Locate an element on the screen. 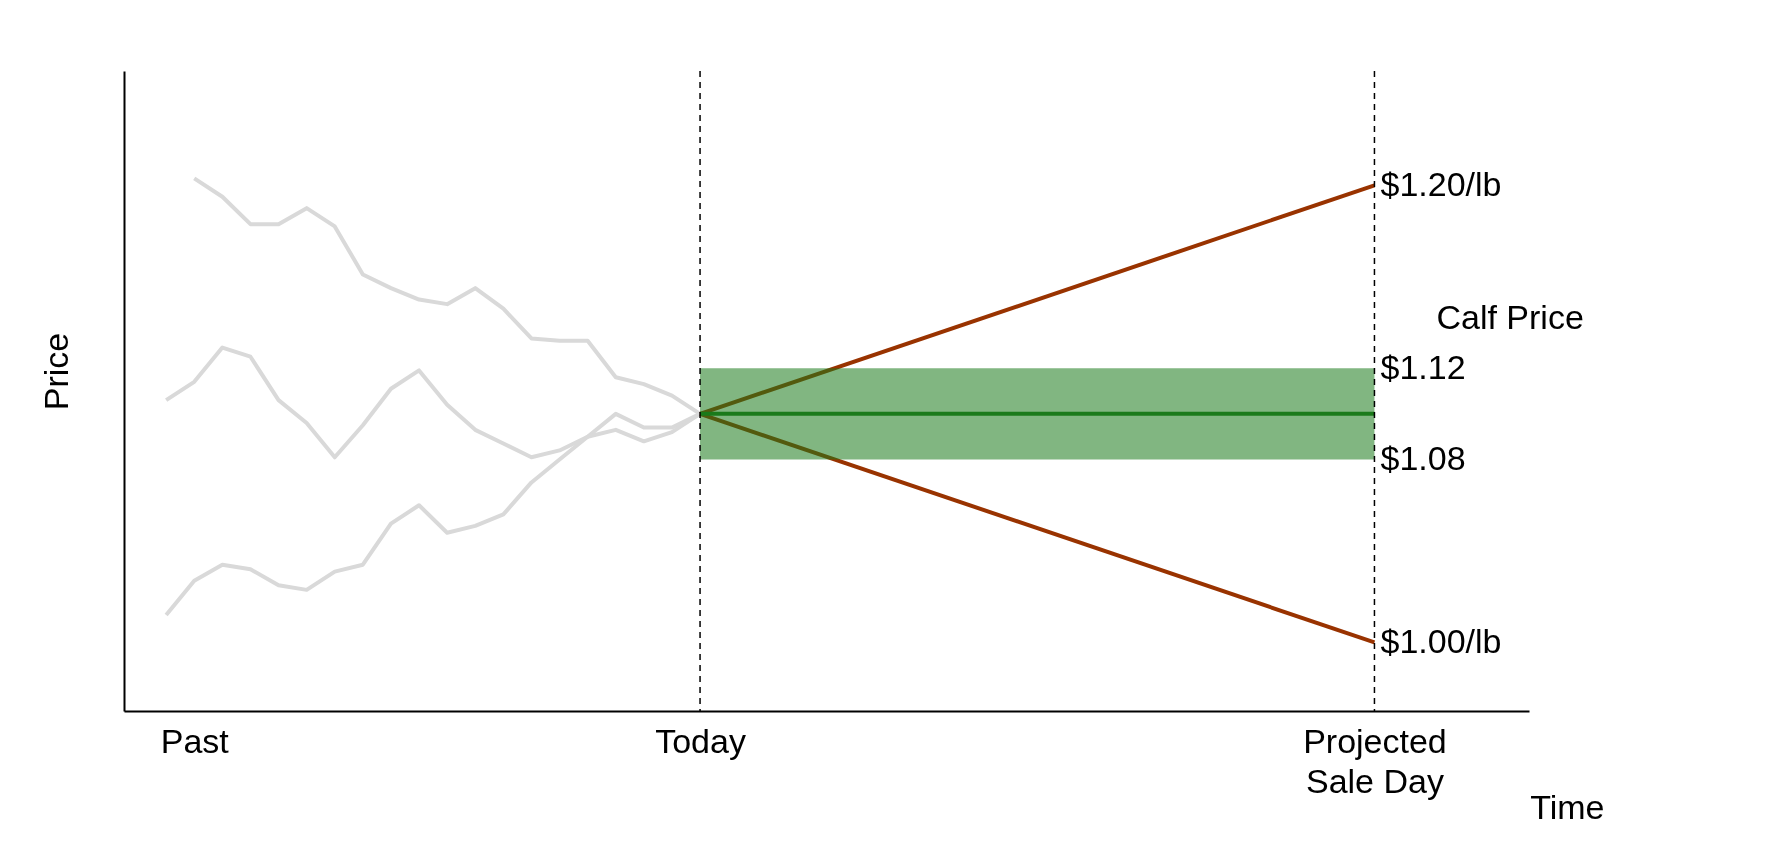 This screenshot has height=852, width=1769. x-tick-label: Today is located at coordinates (700, 740).